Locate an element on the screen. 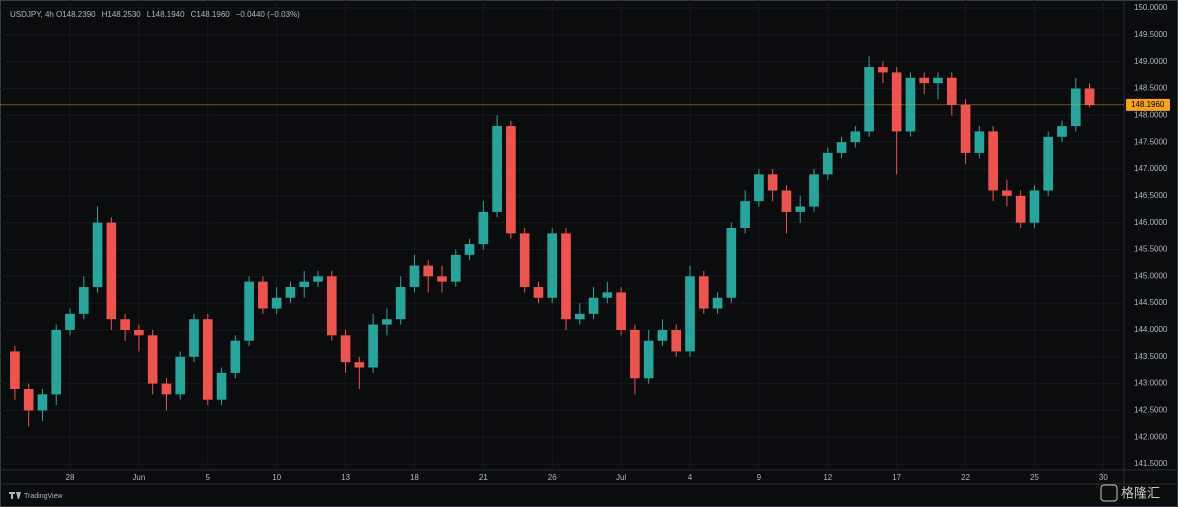 This screenshot has height=507, width=1178. branding: TradingView is located at coordinates (43, 496).